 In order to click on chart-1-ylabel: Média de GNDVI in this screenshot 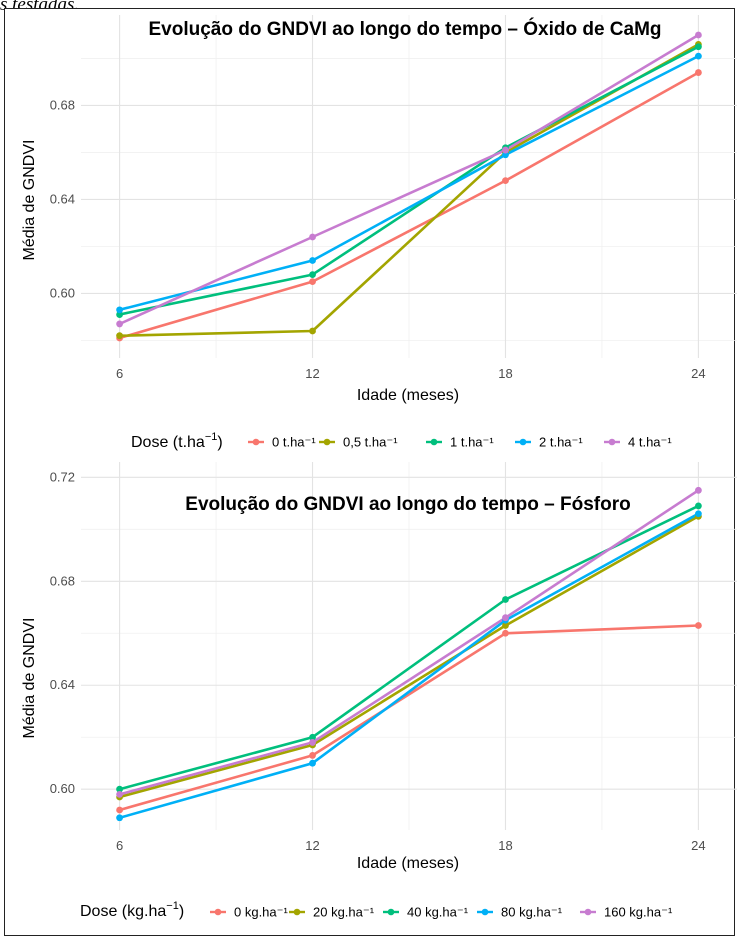, I will do `click(29, 200)`.